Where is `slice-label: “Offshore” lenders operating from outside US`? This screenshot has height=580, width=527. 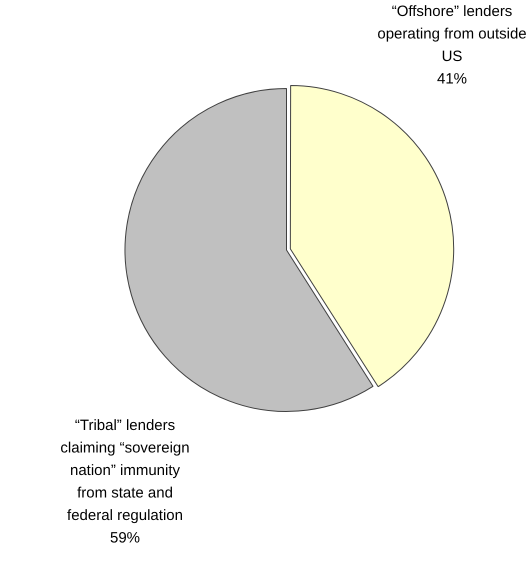
slice-label: “Offshore” lenders operating from outside US is located at coordinates (452, 34).